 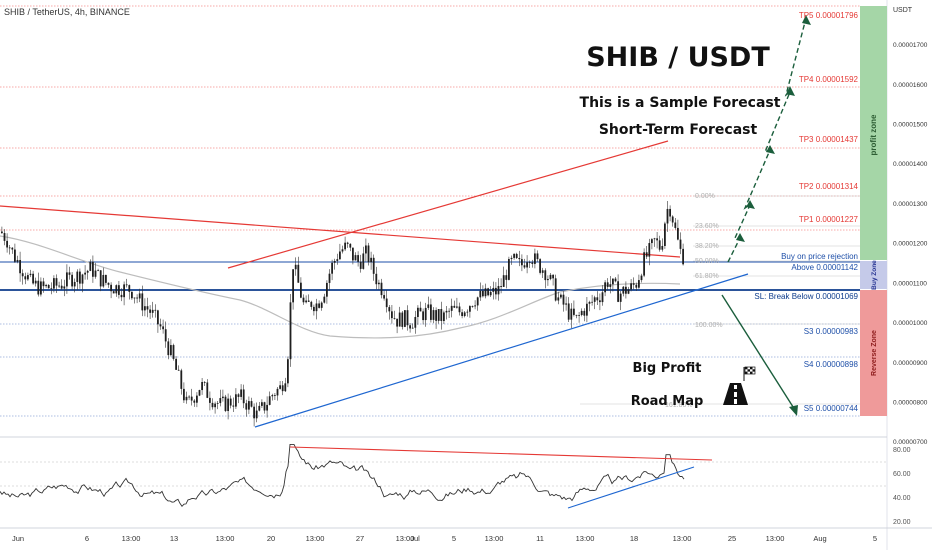 What do you see at coordinates (903, 10) in the screenshot?
I see `price-axis-unit: USDT` at bounding box center [903, 10].